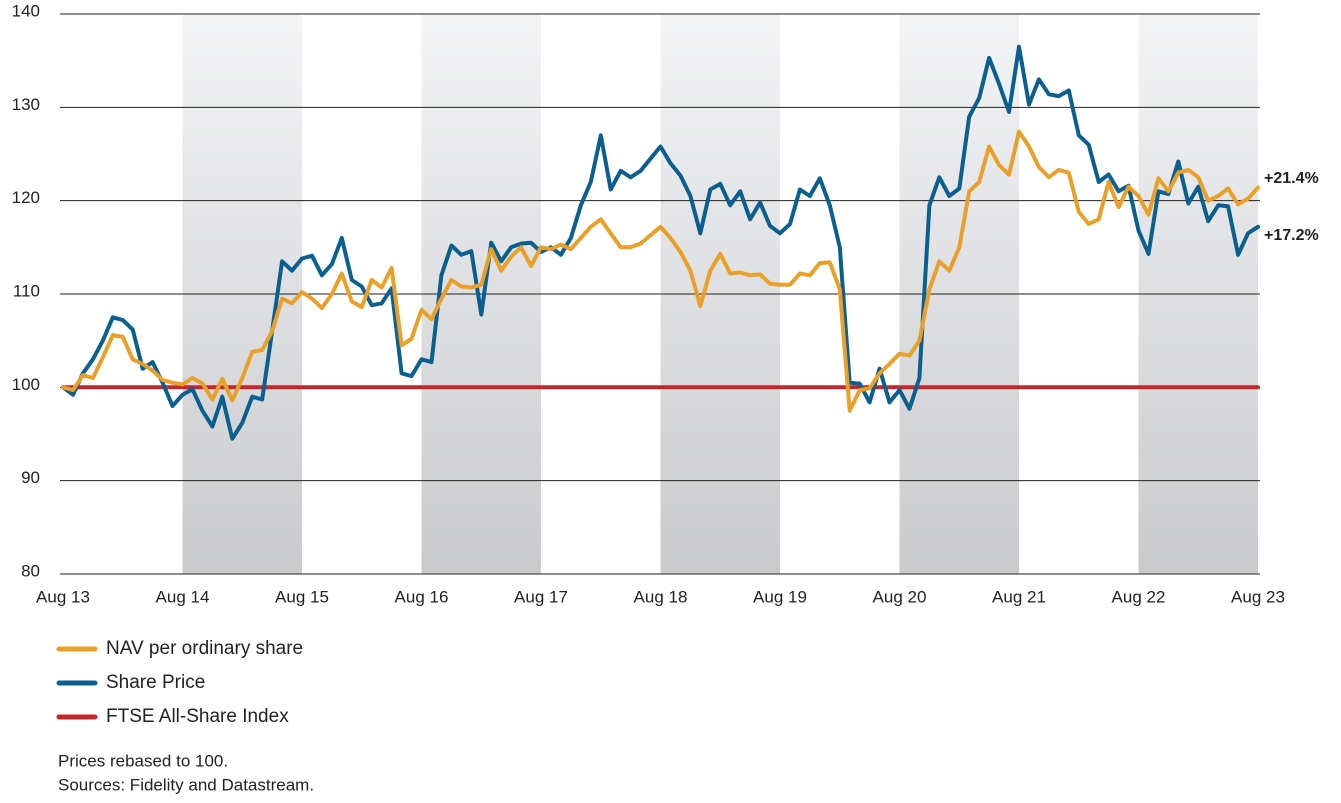  What do you see at coordinates (1019, 596) in the screenshot?
I see `x-tick-label: Aug 21` at bounding box center [1019, 596].